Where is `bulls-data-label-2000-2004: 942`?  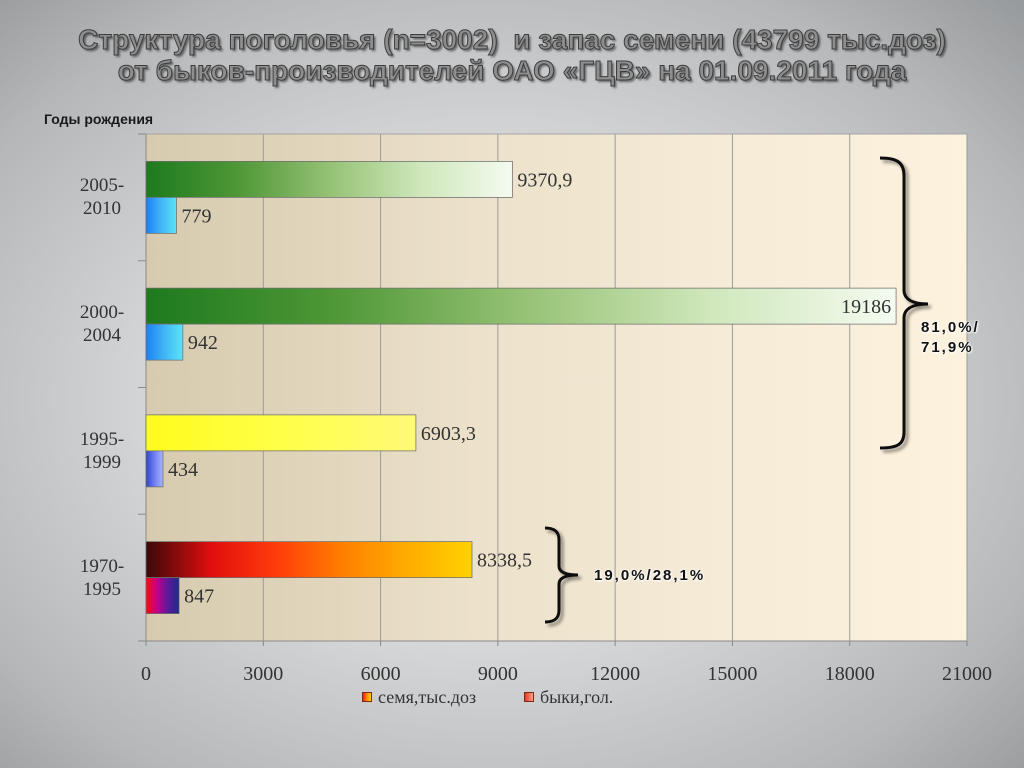 bulls-data-label-2000-2004: 942 is located at coordinates (203, 343).